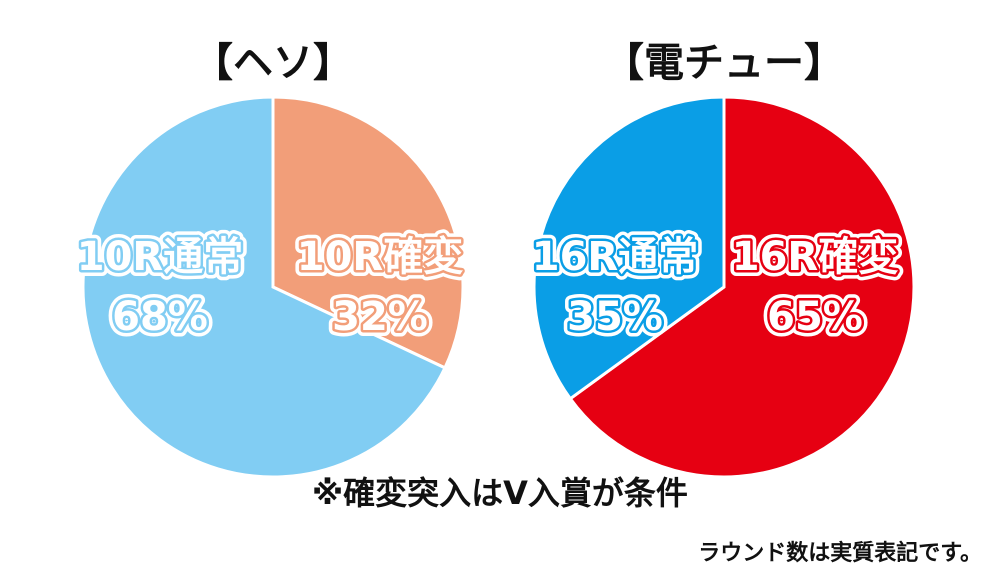 This screenshot has width=1000, height=577. I want to click on slice-label: 10R通常, so click(160, 257).